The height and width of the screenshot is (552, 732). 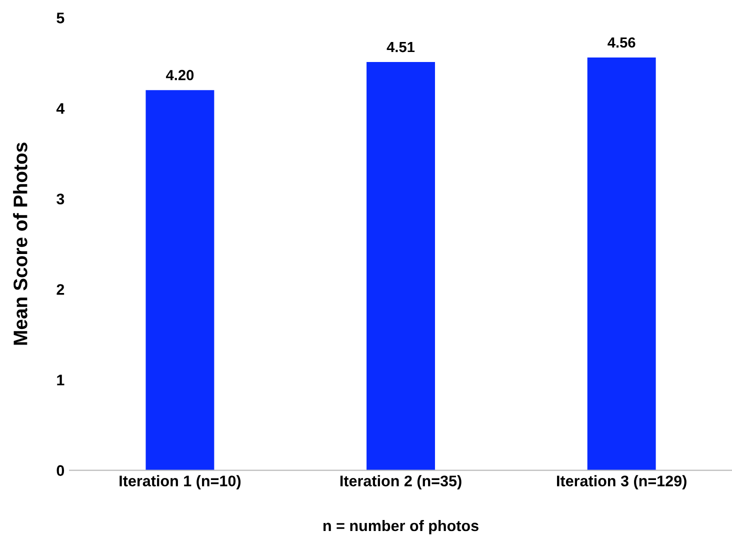 I want to click on x-tick-label: Iteration 2 (n=35), so click(x=401, y=482).